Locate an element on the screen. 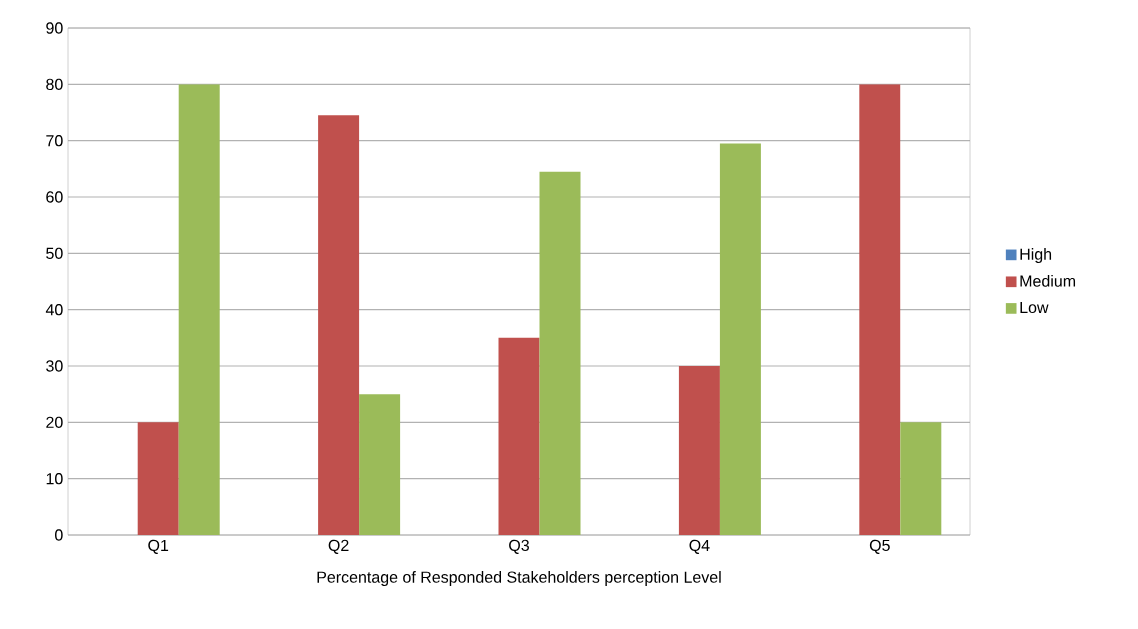  y-tick-label: 70 is located at coordinates (54, 141).